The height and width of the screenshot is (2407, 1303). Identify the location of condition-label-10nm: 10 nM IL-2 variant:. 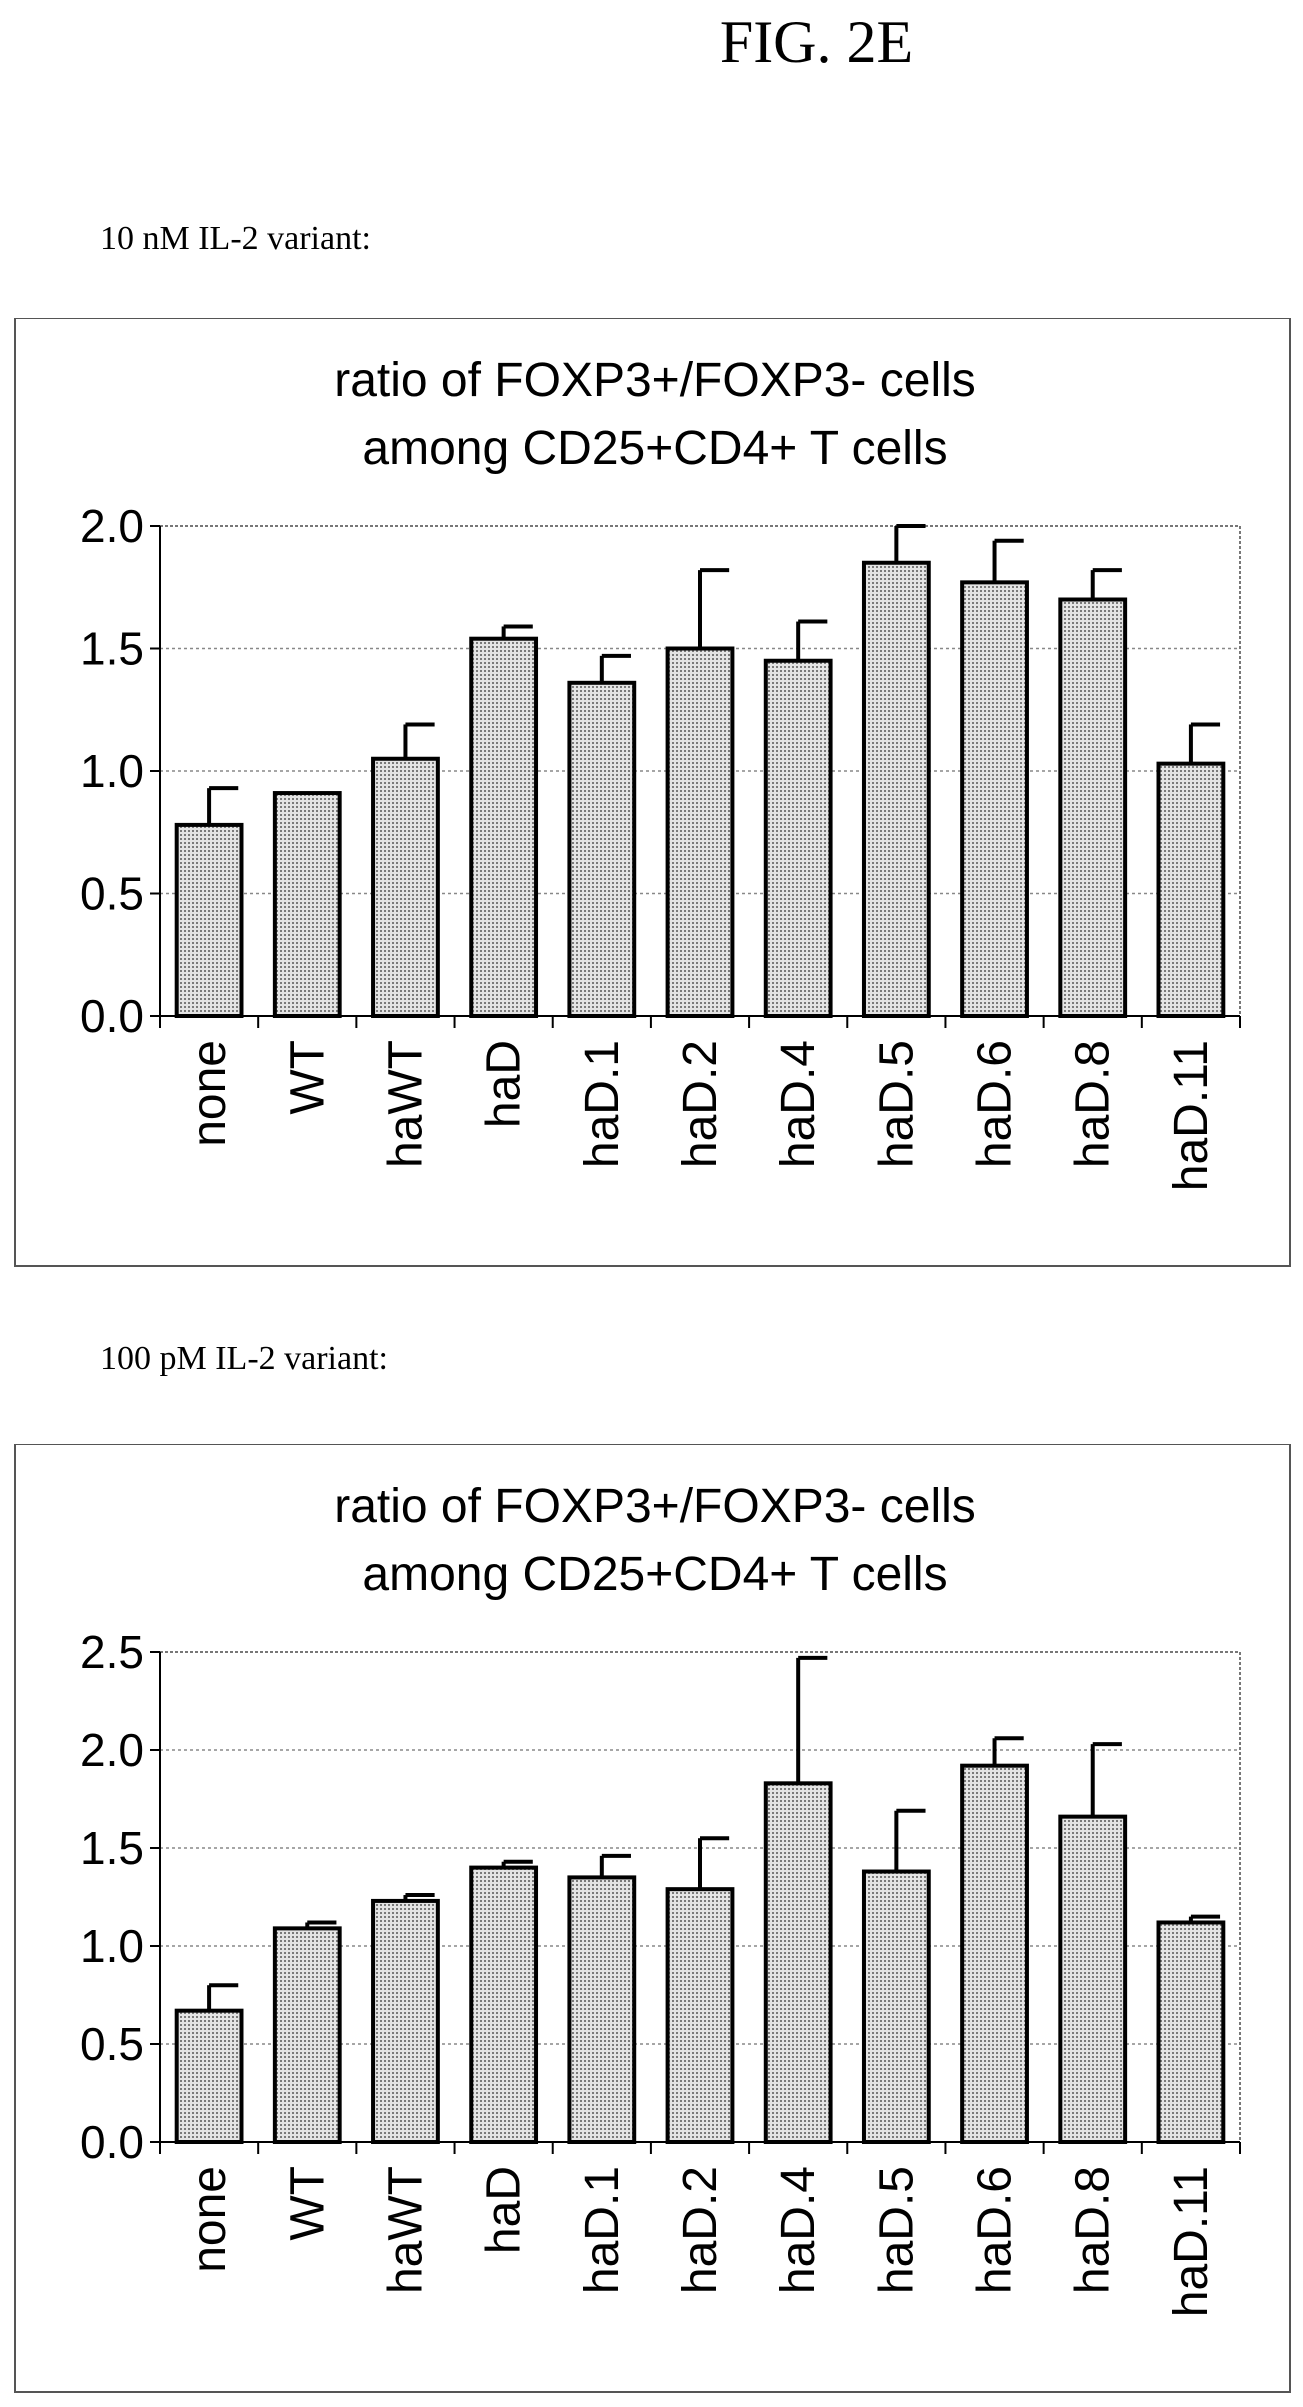
(235, 238).